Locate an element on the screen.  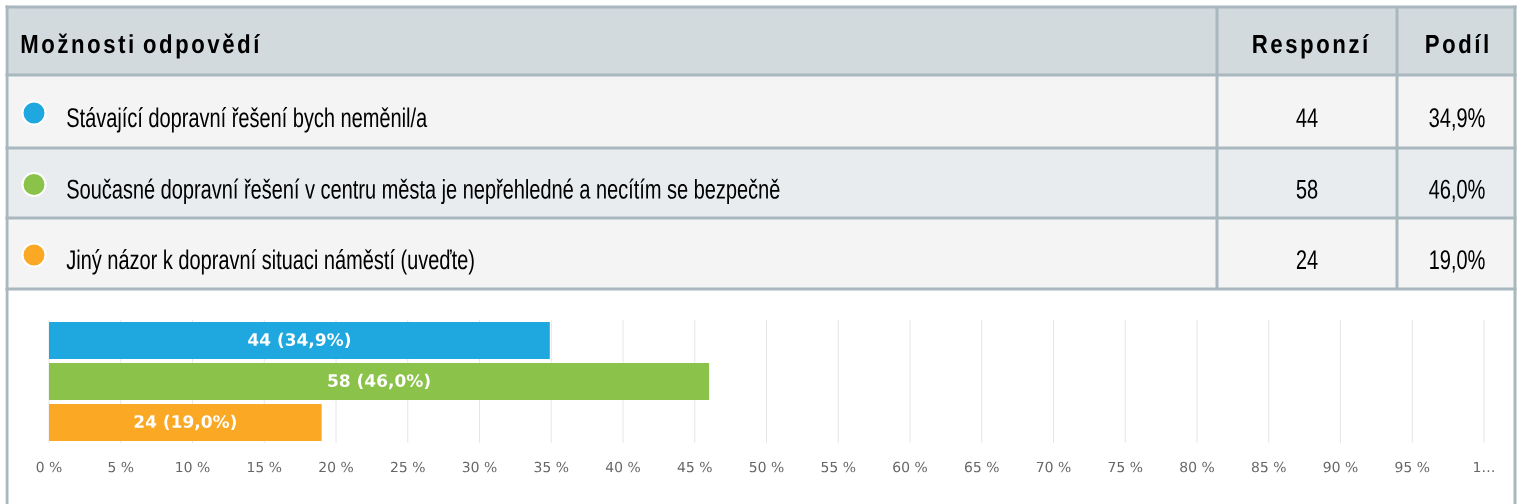
x-tick-label: 90 % is located at coordinates (1340, 467).